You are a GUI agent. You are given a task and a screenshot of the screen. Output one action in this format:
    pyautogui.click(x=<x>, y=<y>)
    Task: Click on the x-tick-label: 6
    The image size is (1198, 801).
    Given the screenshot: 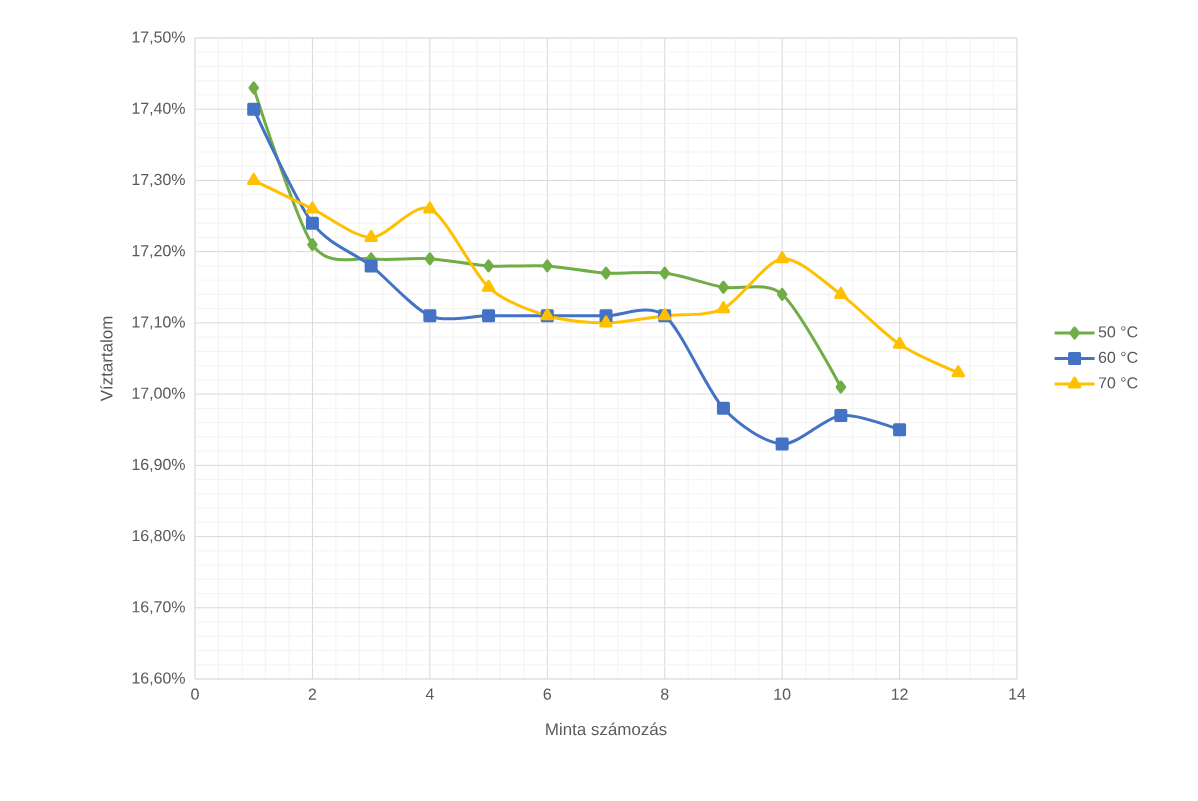 What is the action you would take?
    pyautogui.click(x=547, y=694)
    